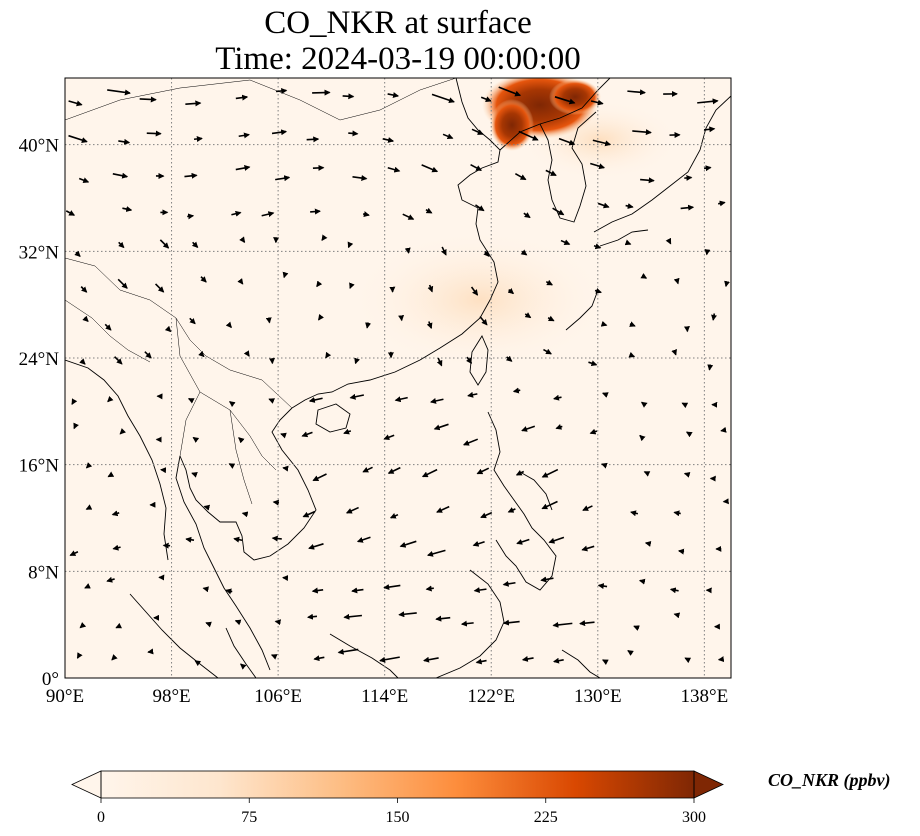 This screenshot has height=836, width=920. What do you see at coordinates (39, 466) in the screenshot?
I see `y-tick-label: 16°N` at bounding box center [39, 466].